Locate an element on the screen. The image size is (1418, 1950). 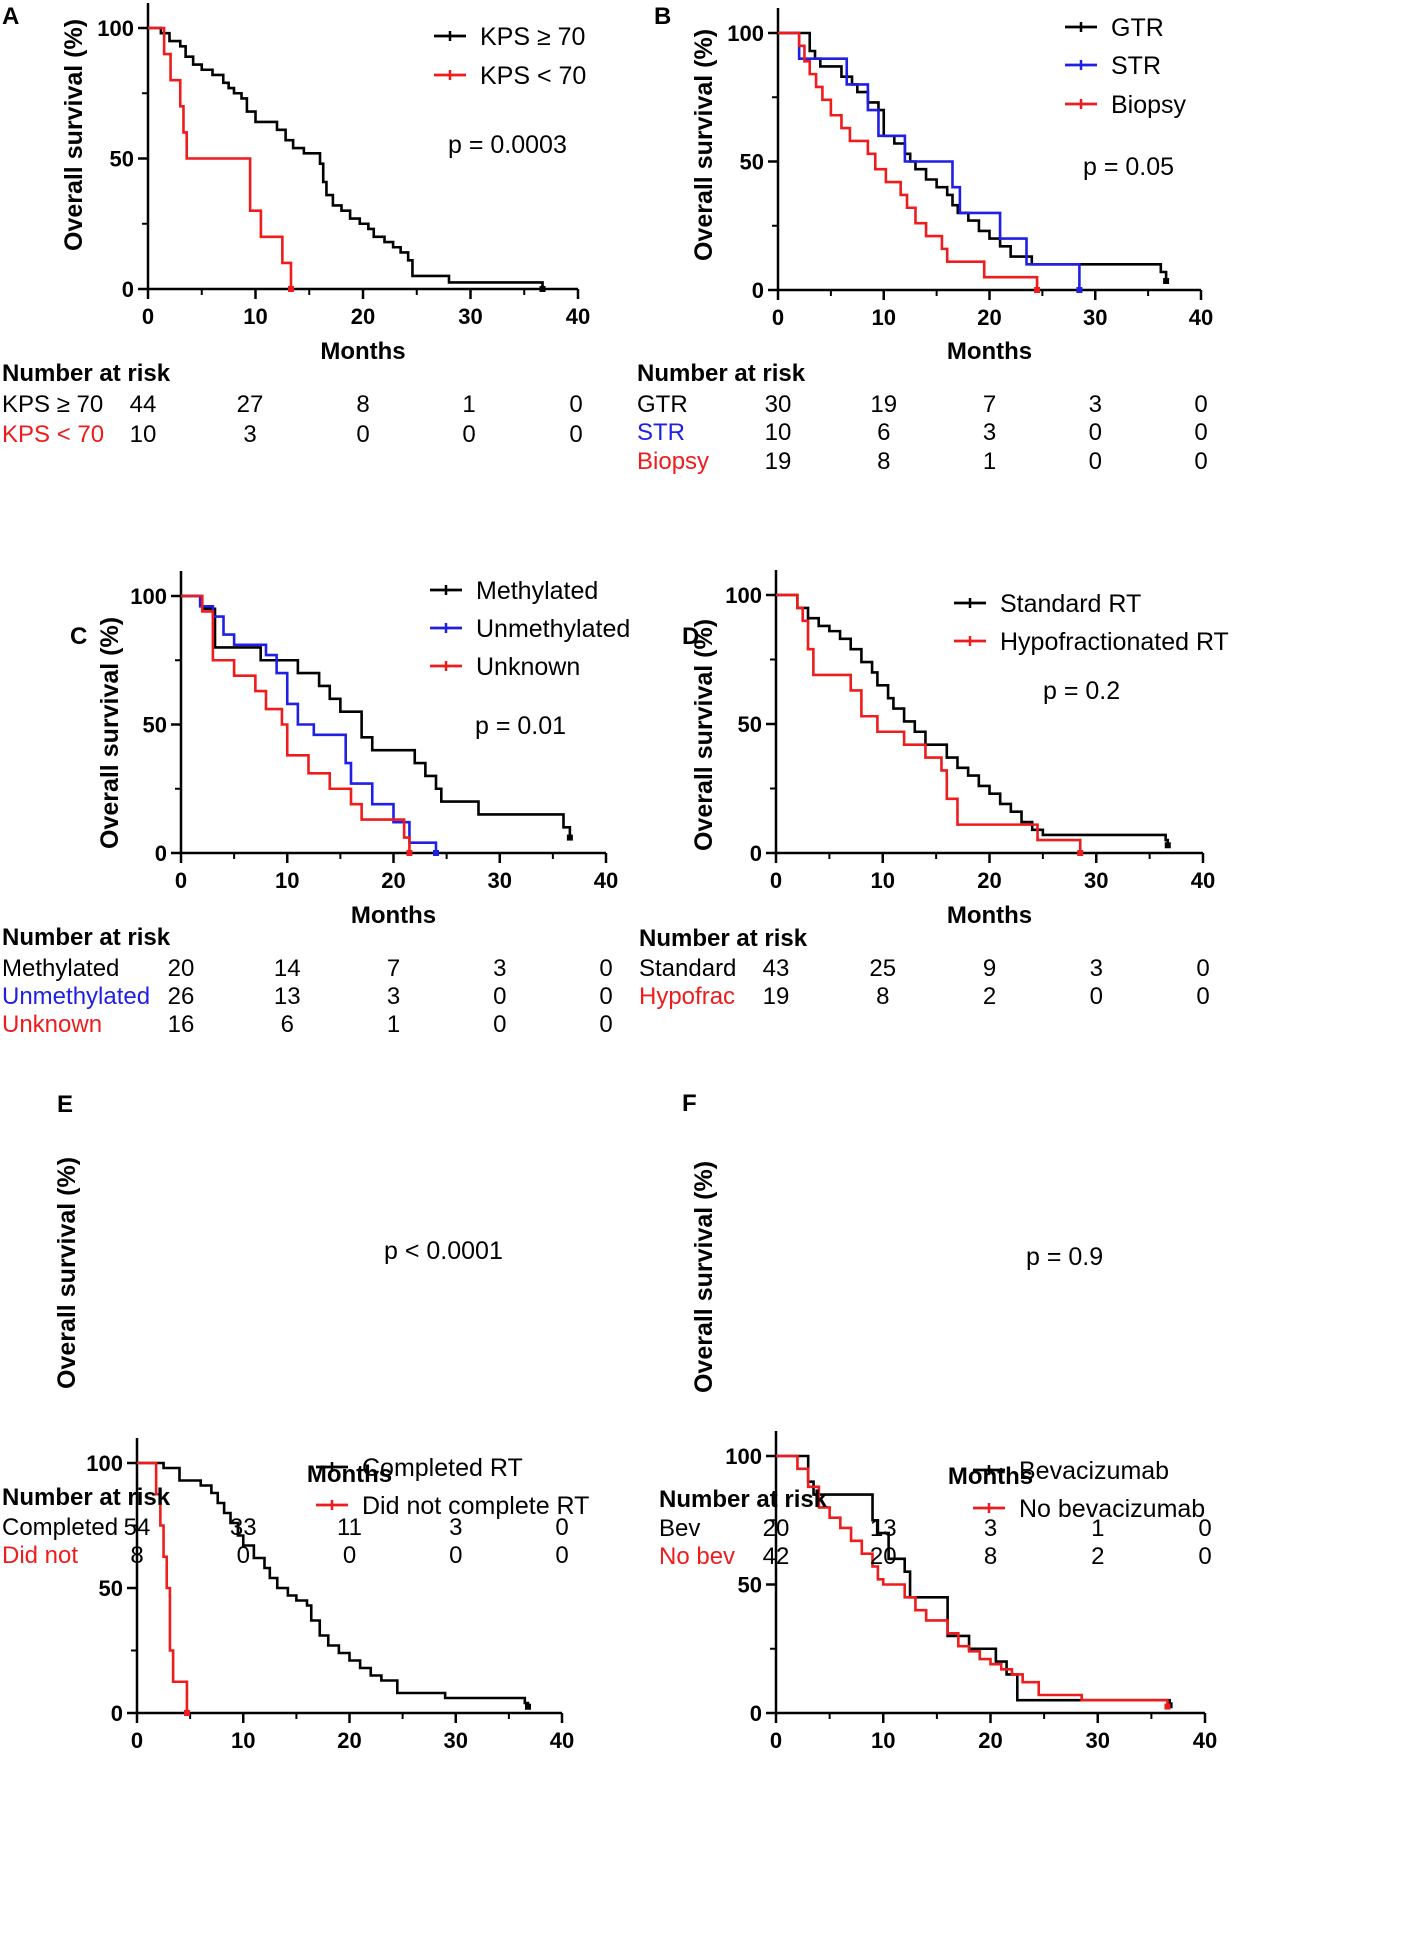
risk-count: 19 is located at coordinates (776, 996).